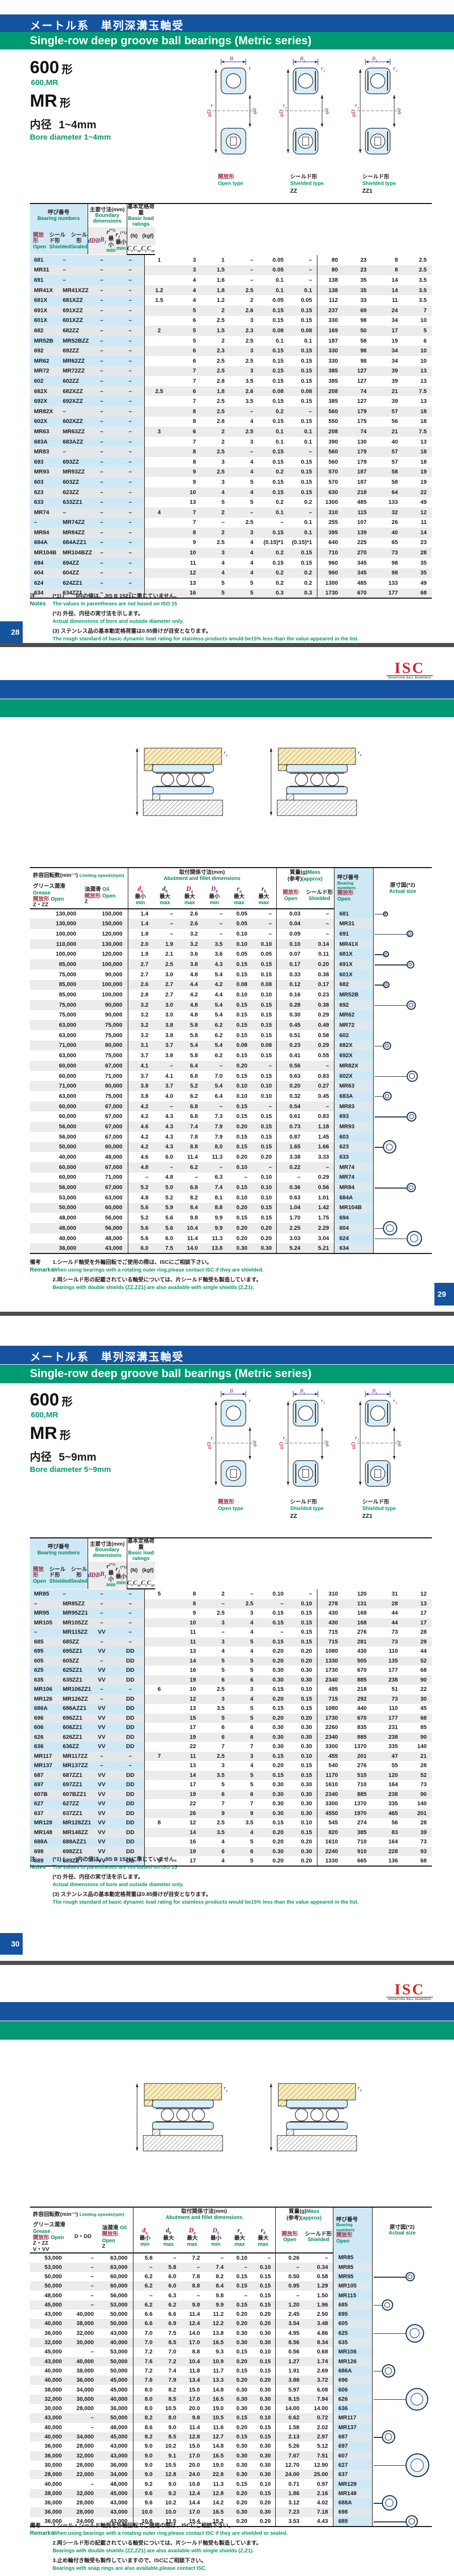  What do you see at coordinates (319, 2418) in the screenshot?
I see `cell: 0.72` at bounding box center [319, 2418].